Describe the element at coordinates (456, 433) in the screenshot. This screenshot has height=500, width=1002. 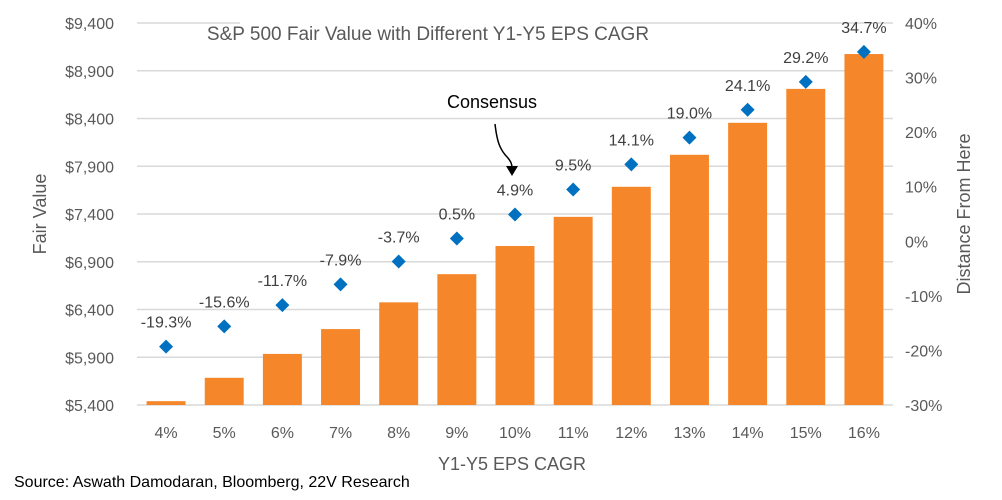
I see `x-tick-label: 9%` at that location.